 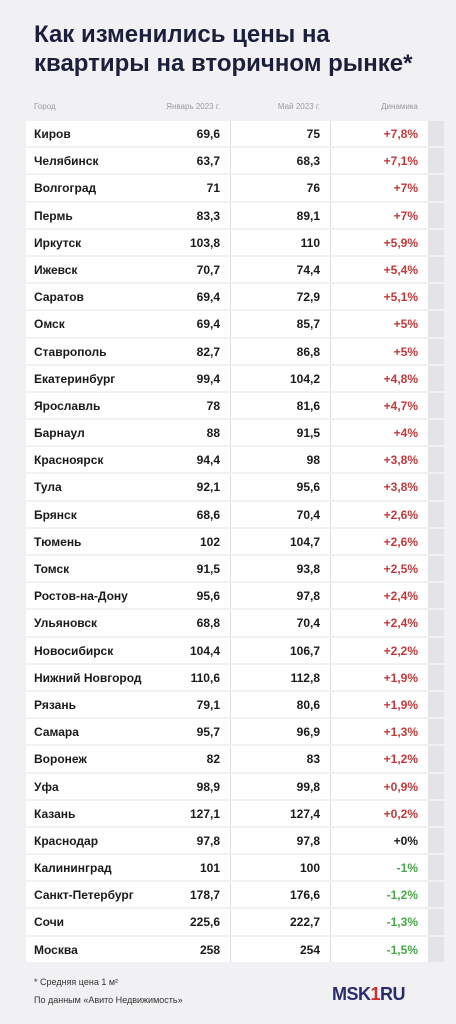 What do you see at coordinates (65, 188) in the screenshot?
I see `cell-city: Волгоград` at bounding box center [65, 188].